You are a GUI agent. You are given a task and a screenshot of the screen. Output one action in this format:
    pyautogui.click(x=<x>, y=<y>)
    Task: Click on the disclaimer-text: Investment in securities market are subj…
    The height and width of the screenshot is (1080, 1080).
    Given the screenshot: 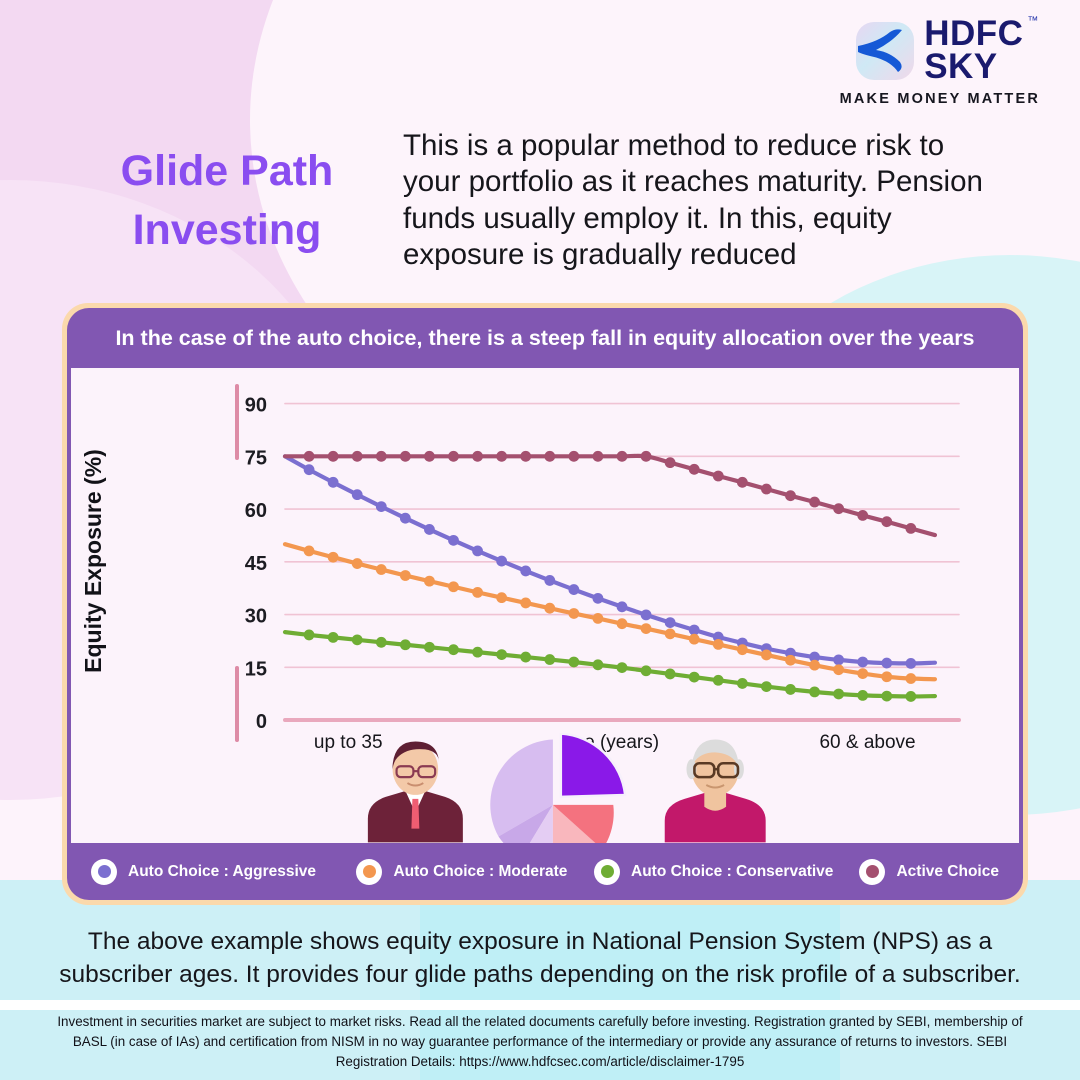 What is the action you would take?
    pyautogui.click(x=540, y=1041)
    